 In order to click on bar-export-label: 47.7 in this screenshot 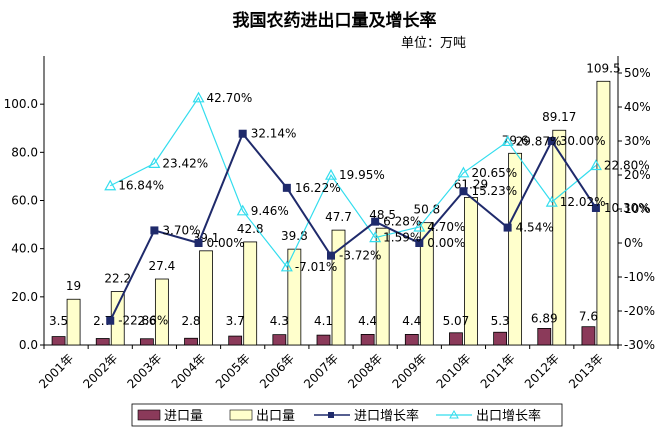, I will do `click(338, 217)`.